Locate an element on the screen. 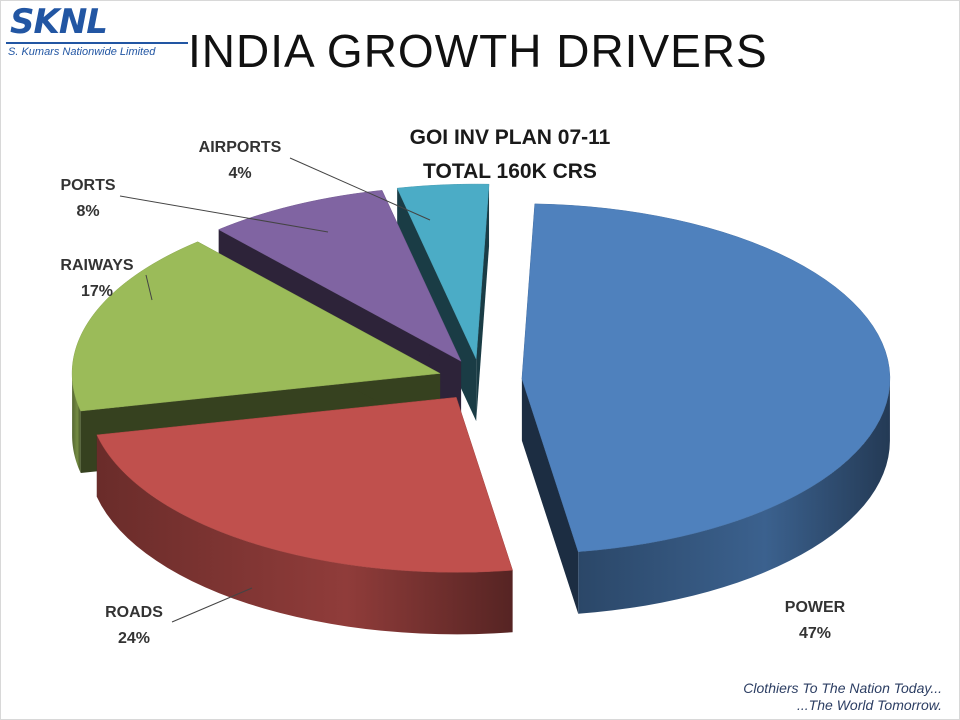 The width and height of the screenshot is (960, 720). logo-mark: SKNL is located at coordinates (59, 22).